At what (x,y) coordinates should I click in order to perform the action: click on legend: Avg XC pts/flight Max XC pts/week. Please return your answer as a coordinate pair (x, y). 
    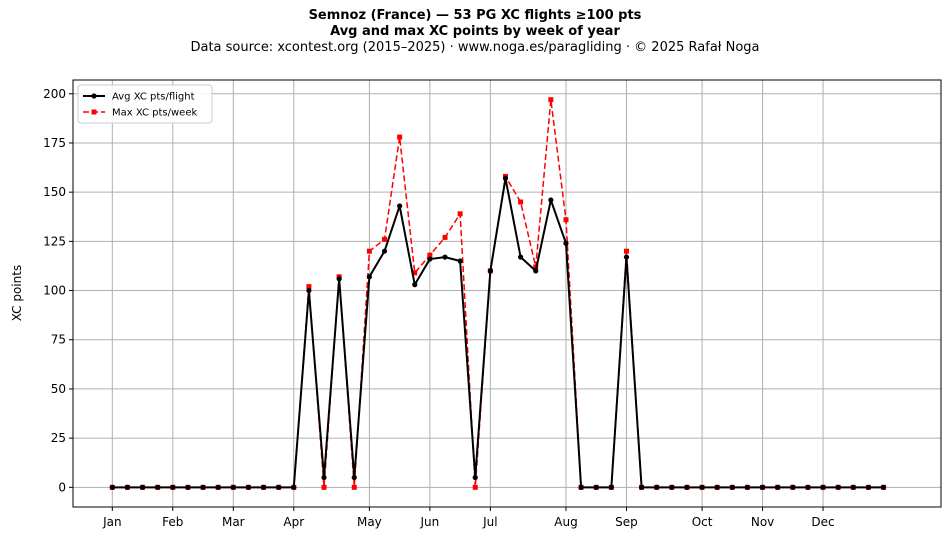
    Looking at the image, I should click on (145, 104).